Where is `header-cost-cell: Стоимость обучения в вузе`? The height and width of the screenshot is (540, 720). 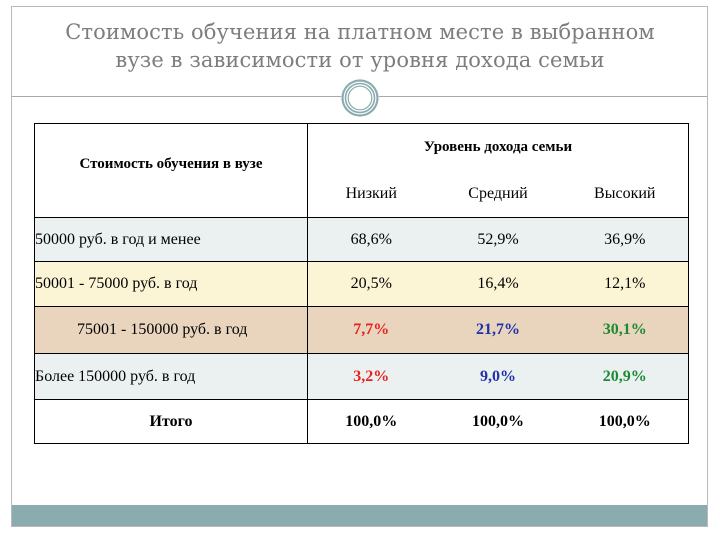 header-cost-cell: Стоимость обучения в вузе is located at coordinates (171, 170).